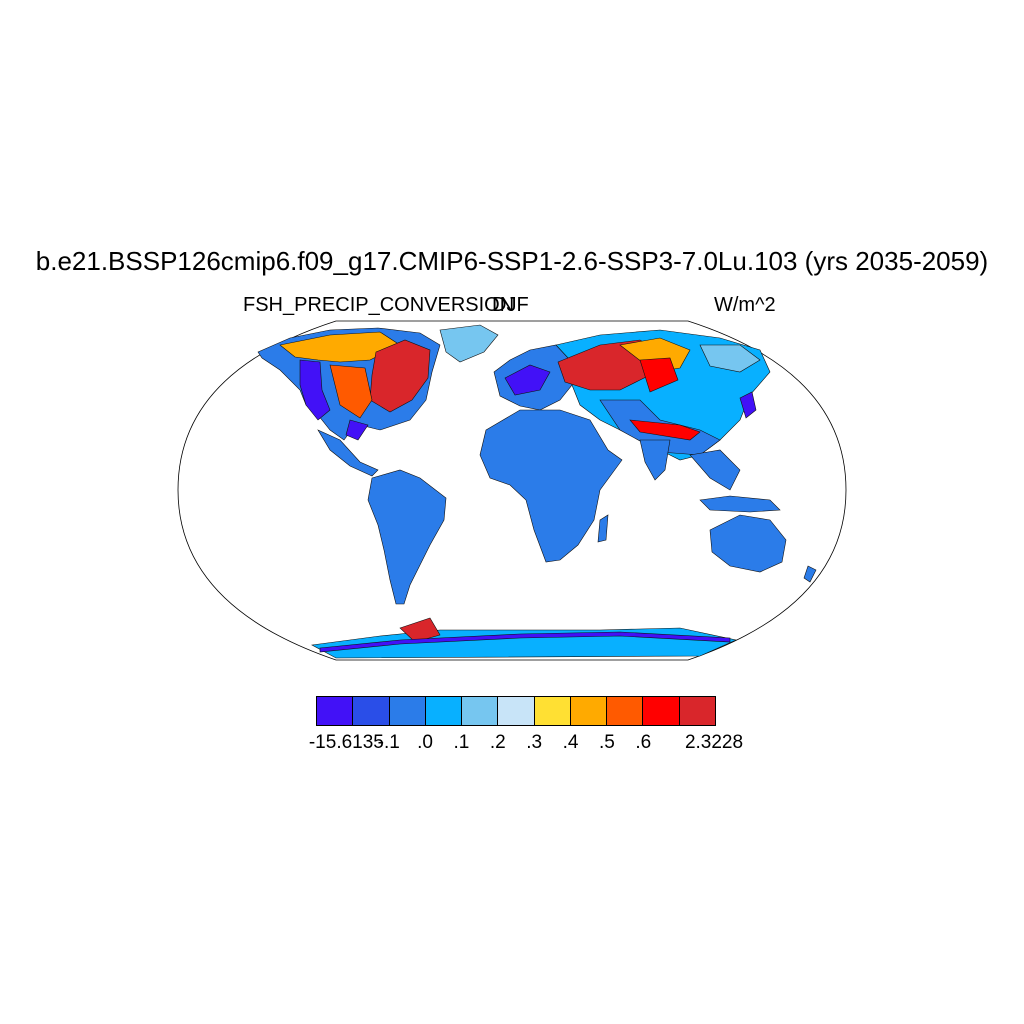 This screenshot has width=1024, height=1024. Describe the element at coordinates (745, 305) in the screenshot. I see `units-label: W/m^2` at that location.